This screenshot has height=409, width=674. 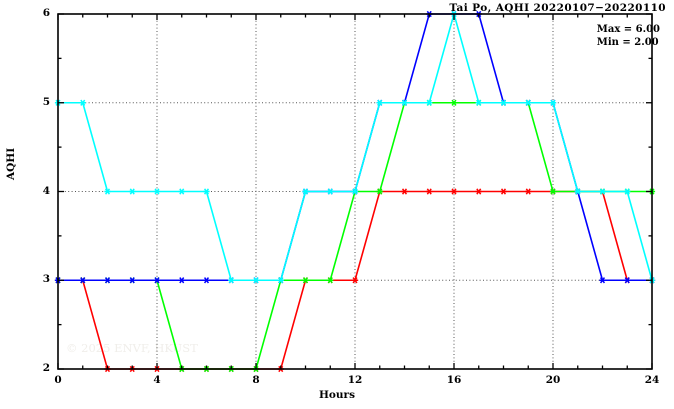 What do you see at coordinates (652, 380) in the screenshot?
I see `x-tick-label: 24` at bounding box center [652, 380].